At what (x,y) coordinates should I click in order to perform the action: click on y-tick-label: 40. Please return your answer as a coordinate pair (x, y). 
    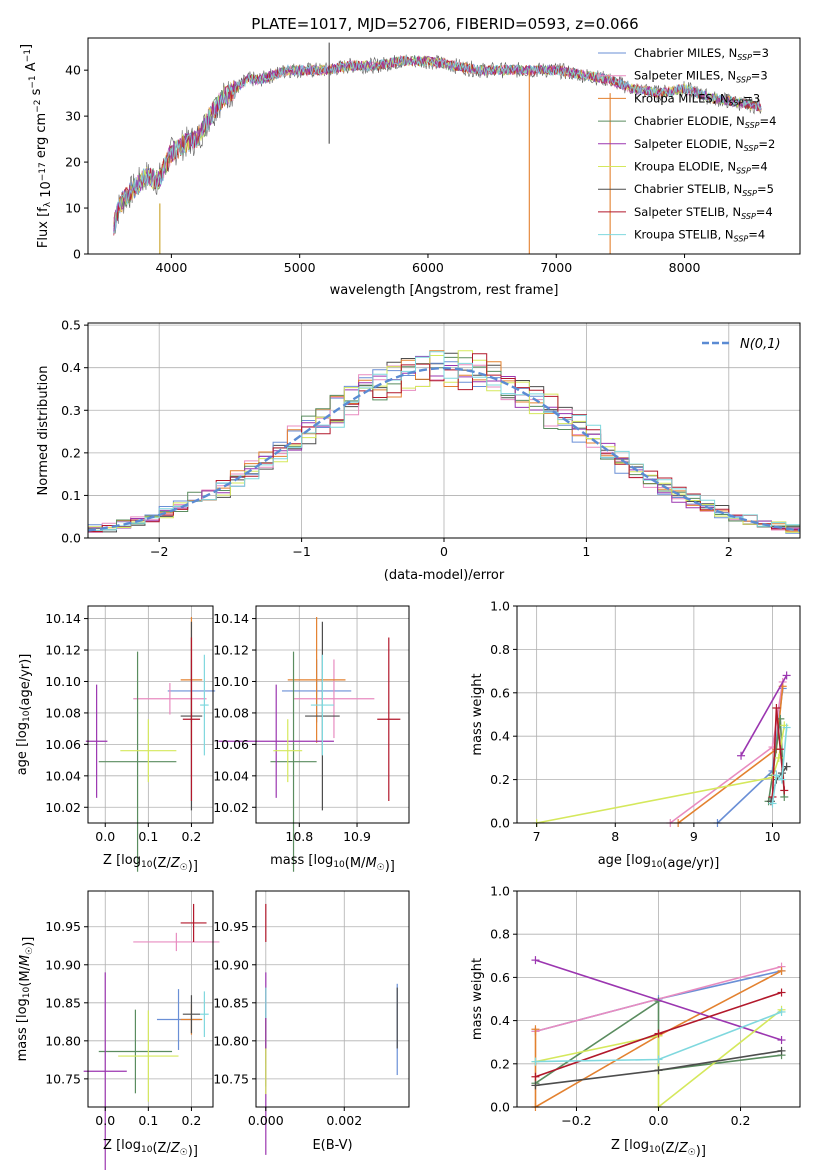
    Looking at the image, I should click on (73, 70).